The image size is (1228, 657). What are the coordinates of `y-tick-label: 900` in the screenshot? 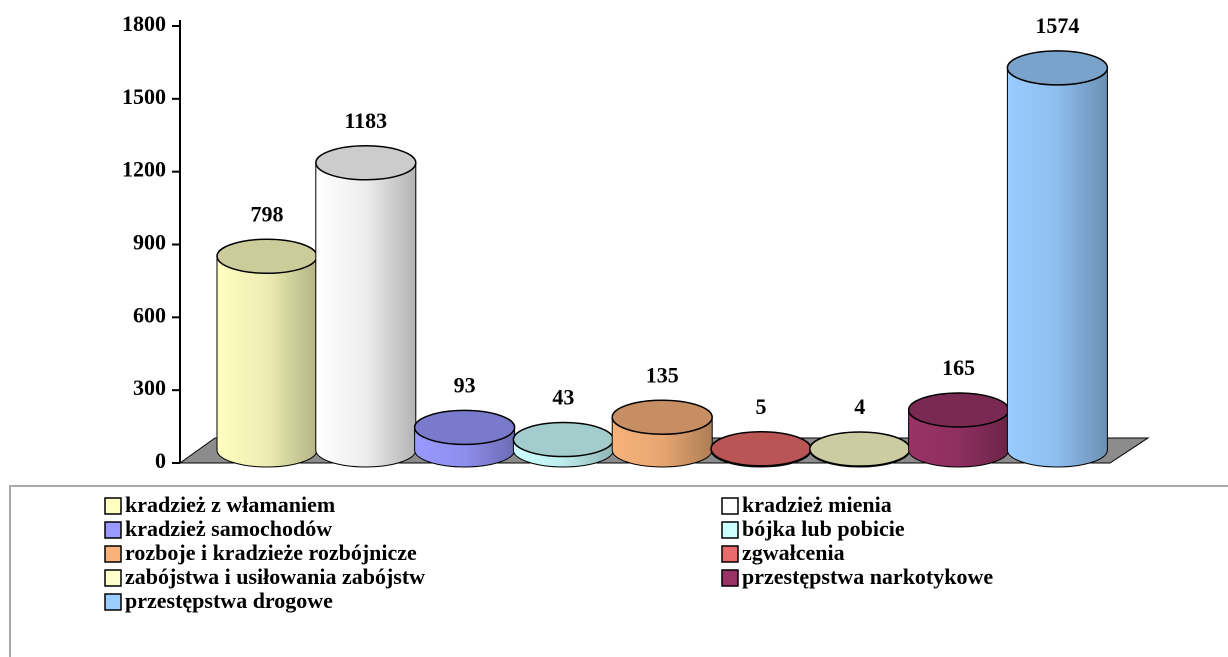 It's located at (149, 242).